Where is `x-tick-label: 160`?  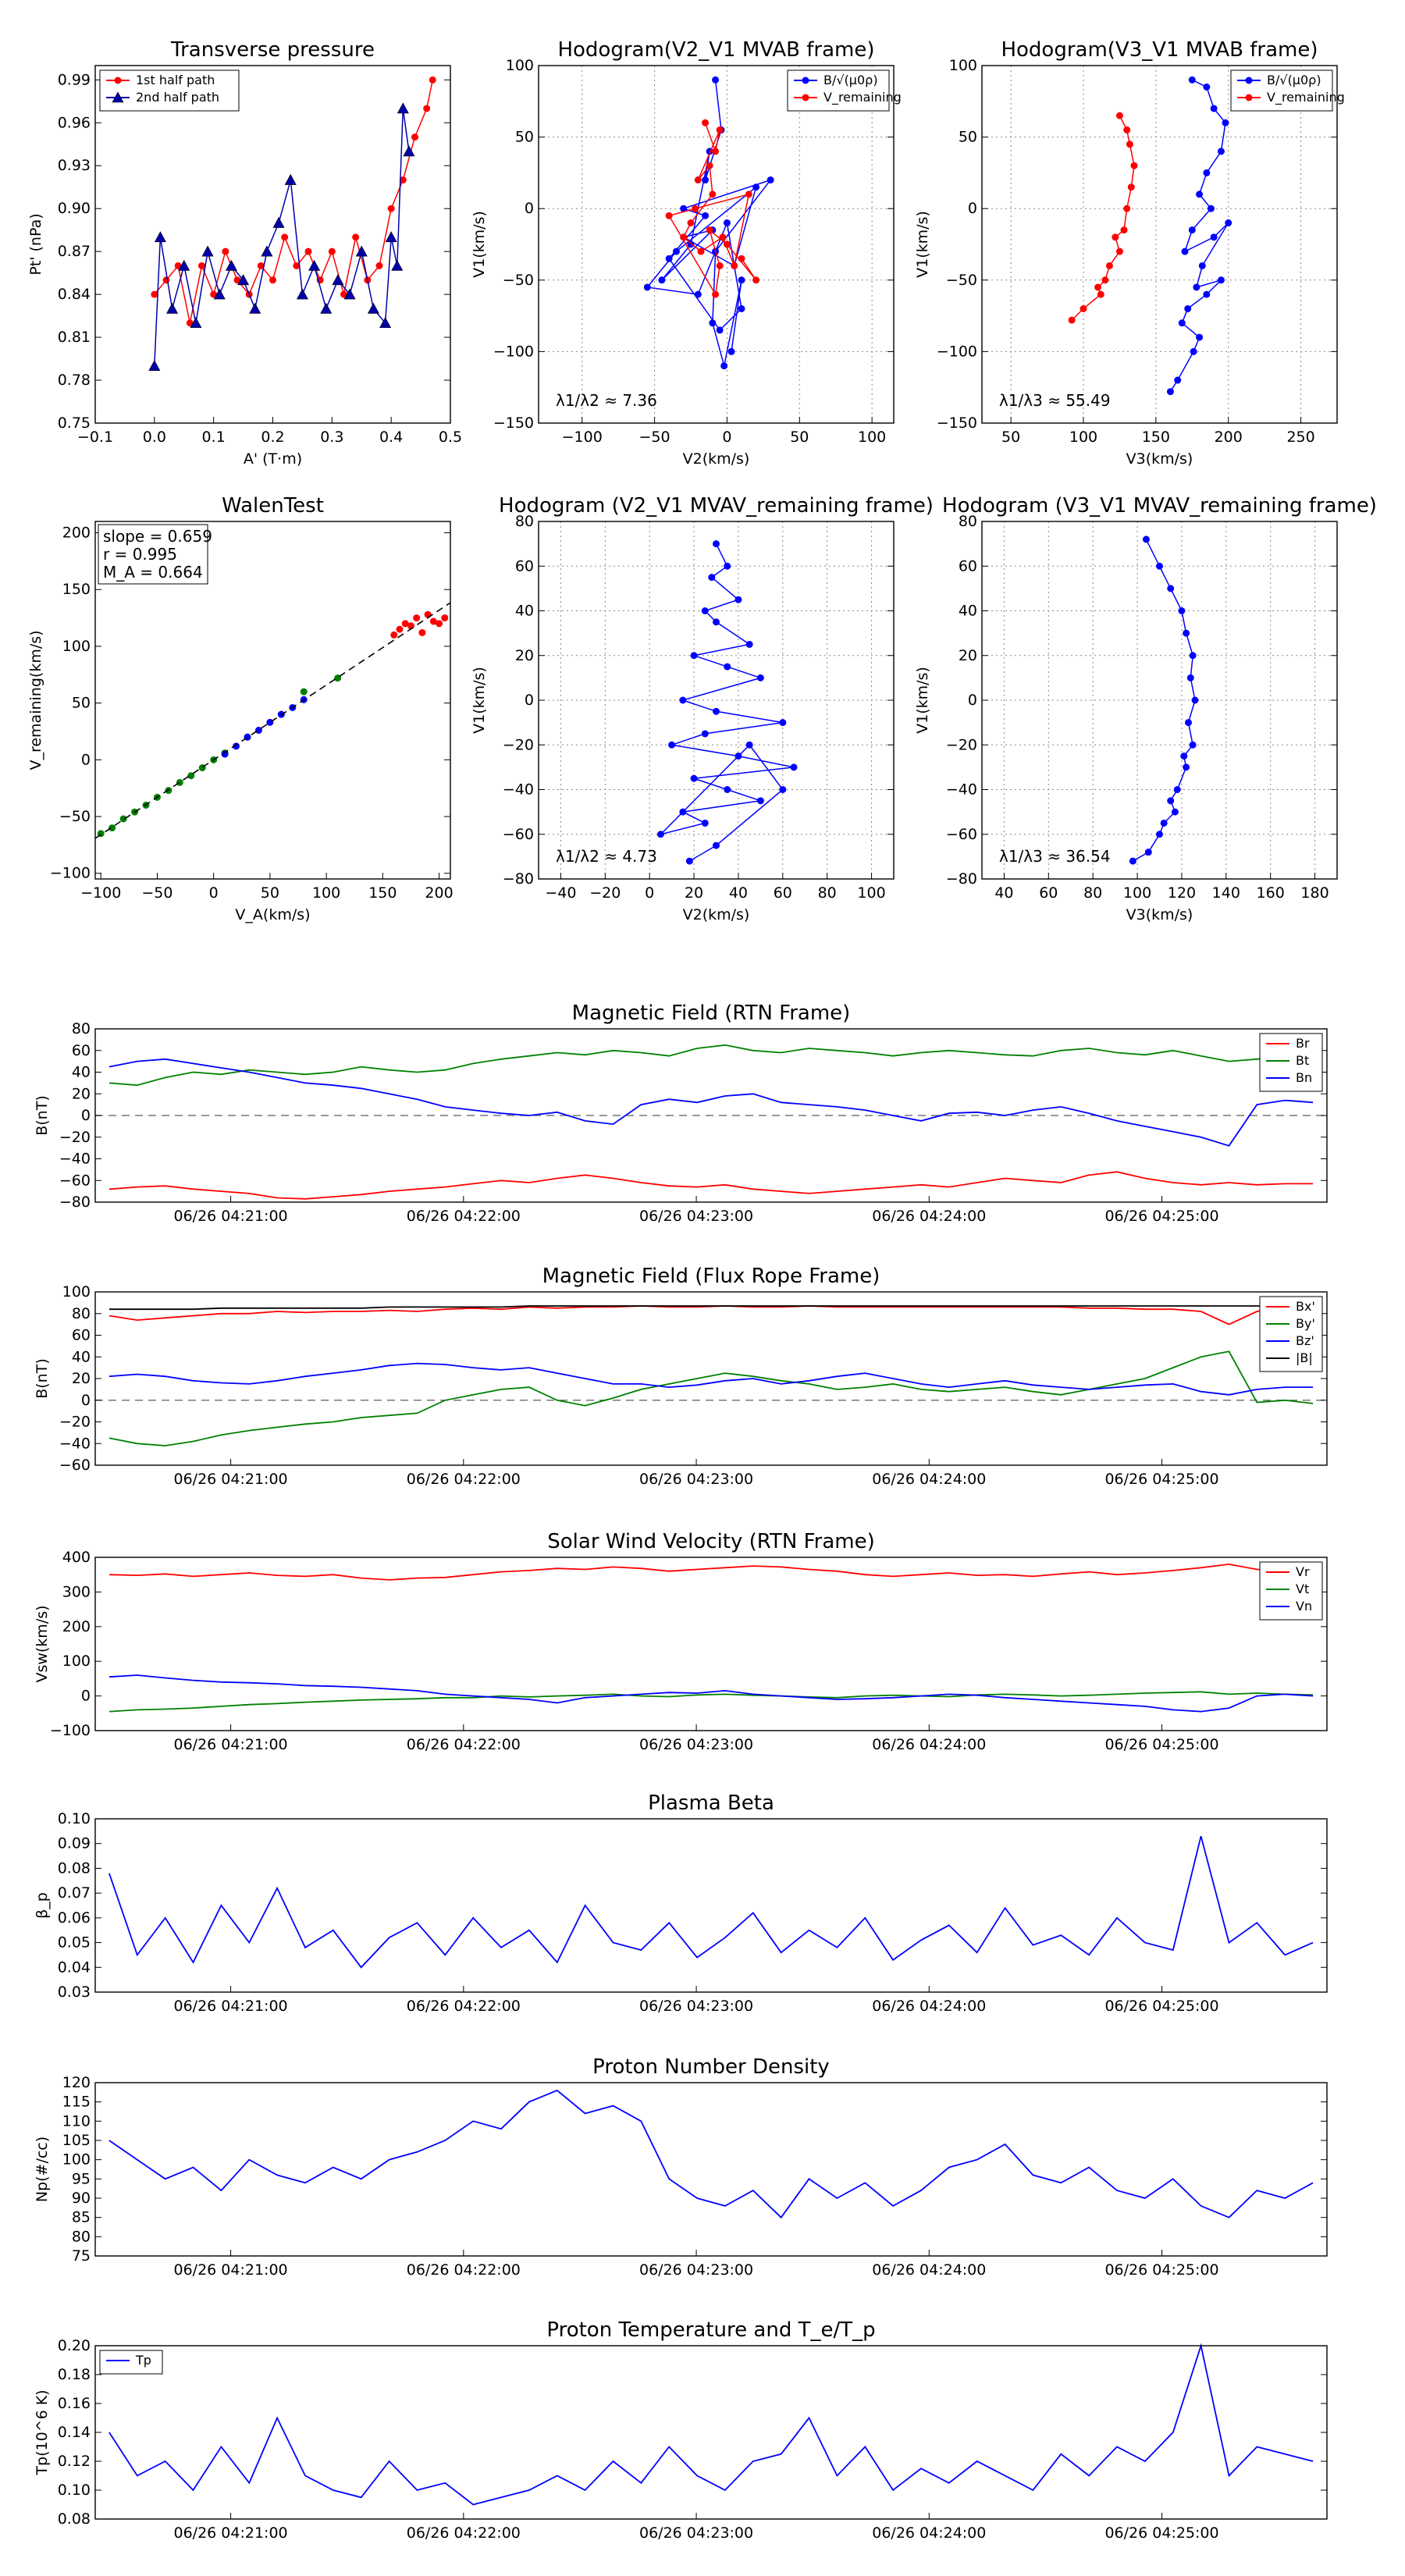
x-tick-label: 160 is located at coordinates (1271, 893).